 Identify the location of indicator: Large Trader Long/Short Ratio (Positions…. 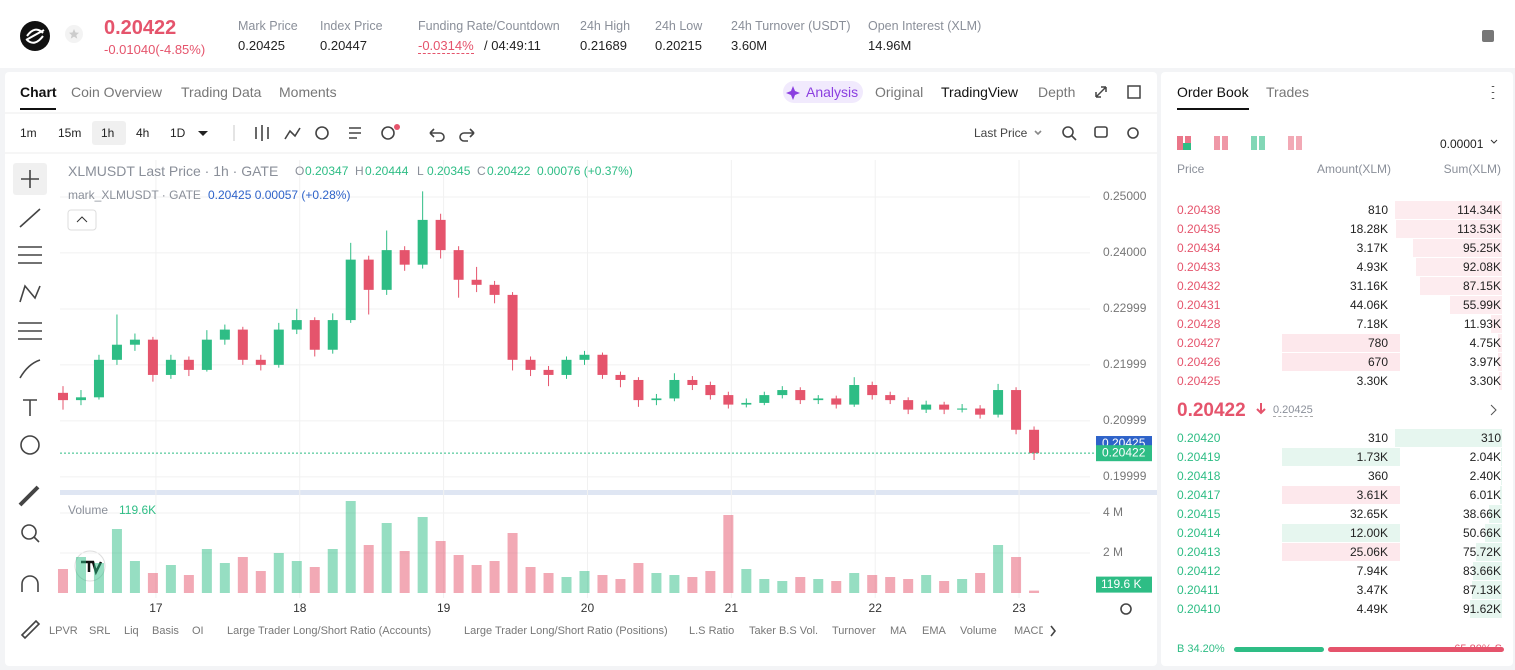
(566, 631).